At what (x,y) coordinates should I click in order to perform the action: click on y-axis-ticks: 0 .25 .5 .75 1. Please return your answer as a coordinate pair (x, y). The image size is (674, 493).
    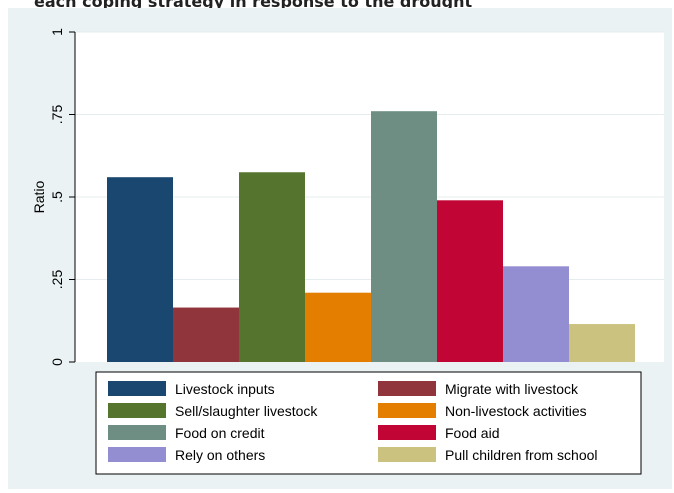
    Looking at the image, I should click on (62, 197).